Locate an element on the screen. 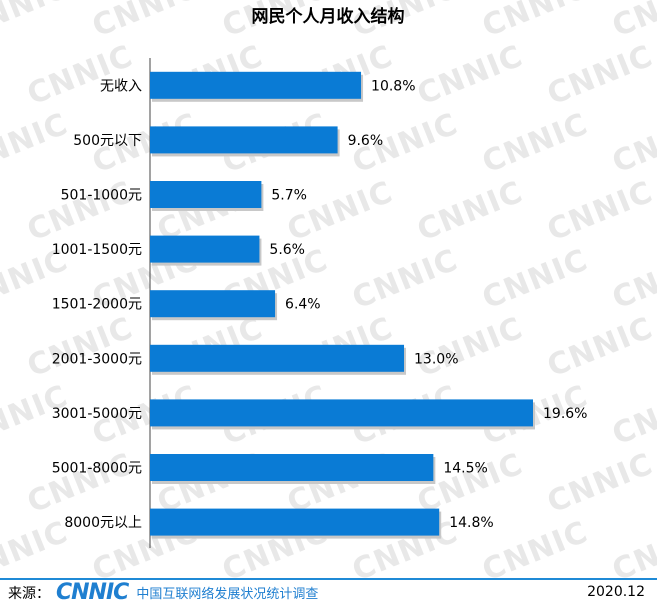 Image resolution: width=657 pixels, height=605 pixels. footer: 来源： CNNIC 中国互联网络发展状况统计调查 2020.12 is located at coordinates (328, 591).